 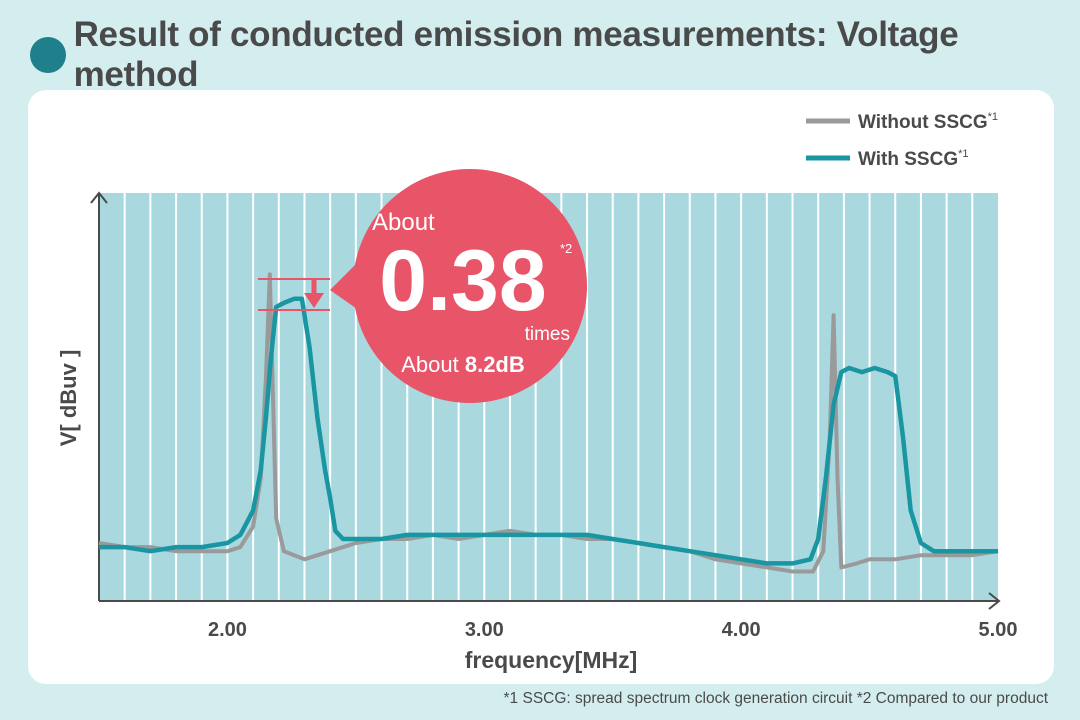 I want to click on x-tick-label: 3.00, so click(x=484, y=630).